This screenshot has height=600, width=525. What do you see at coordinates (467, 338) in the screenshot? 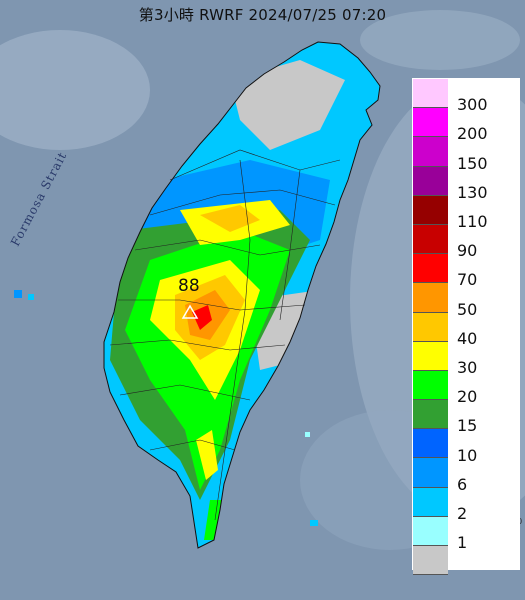
I see `legend-label: 40` at bounding box center [467, 338].